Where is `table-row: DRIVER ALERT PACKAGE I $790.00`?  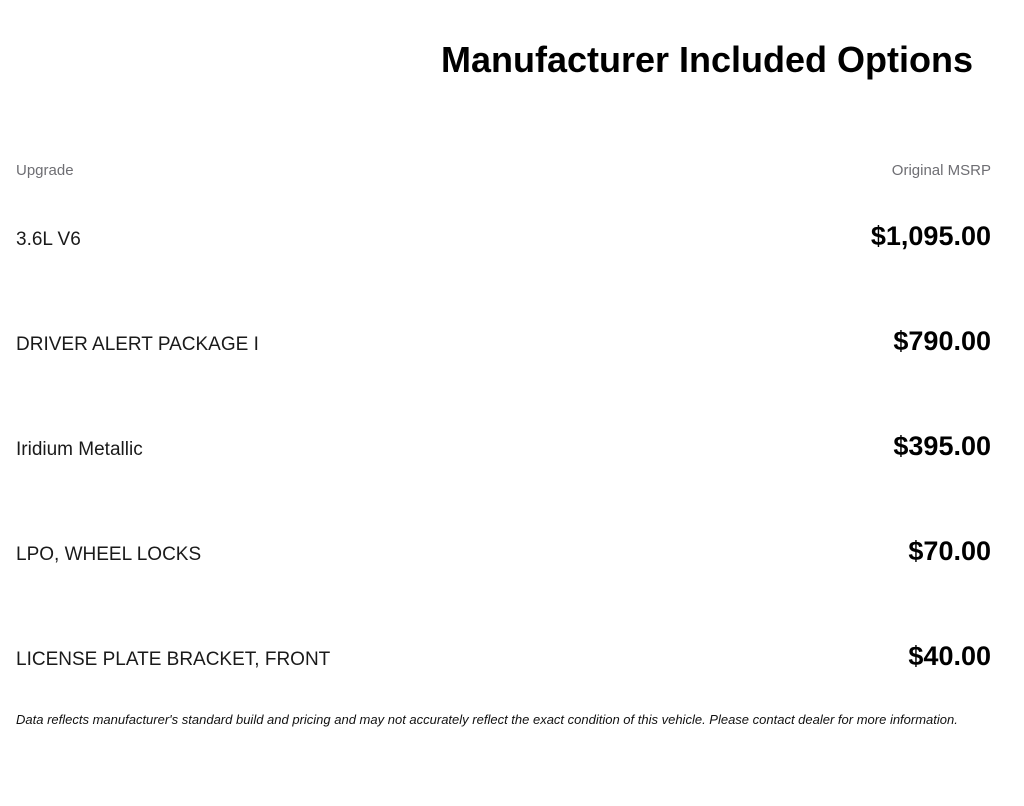 table-row: DRIVER ALERT PACKAGE I $790.00 is located at coordinates (503, 341).